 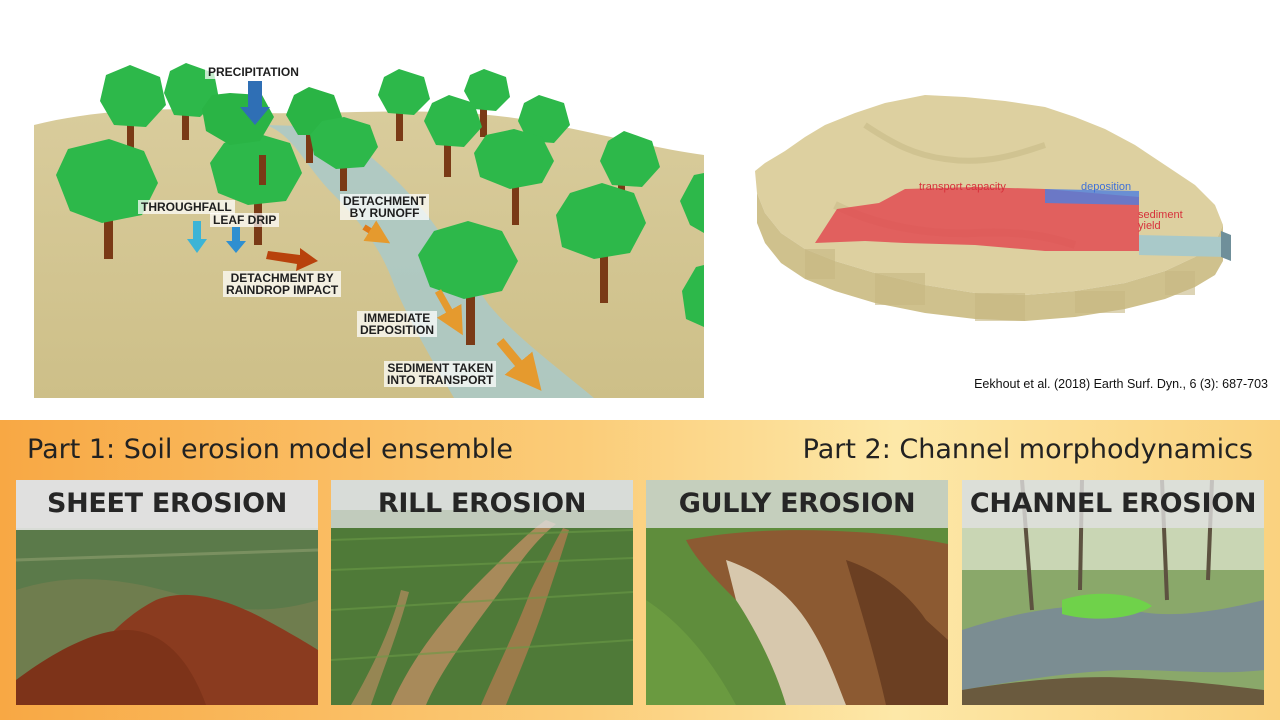 I want to click on photo-sheet-erosion: SHEET EROSION, so click(x=167, y=592).